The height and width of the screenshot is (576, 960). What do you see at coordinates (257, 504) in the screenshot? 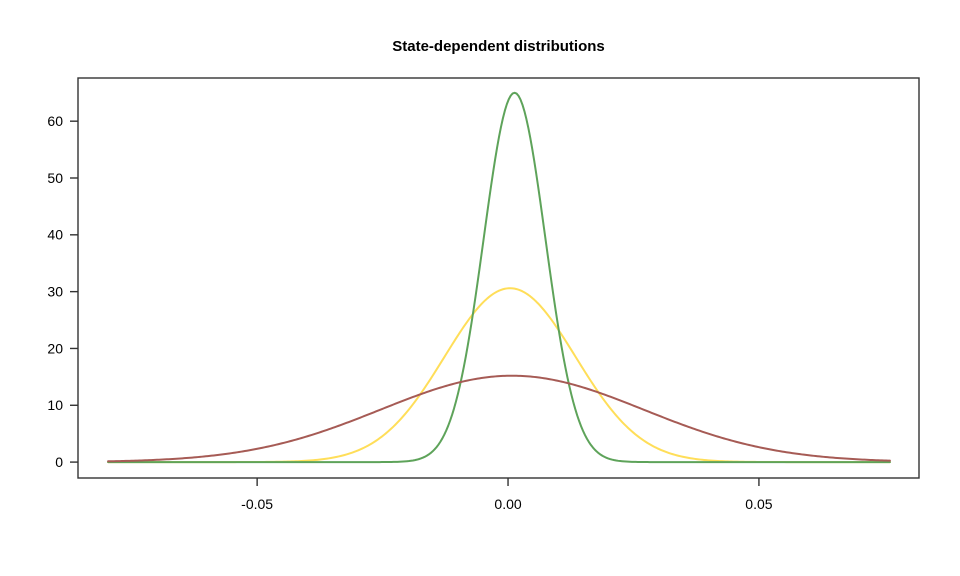
I see `x-axis-tick-label: -0.05` at bounding box center [257, 504].